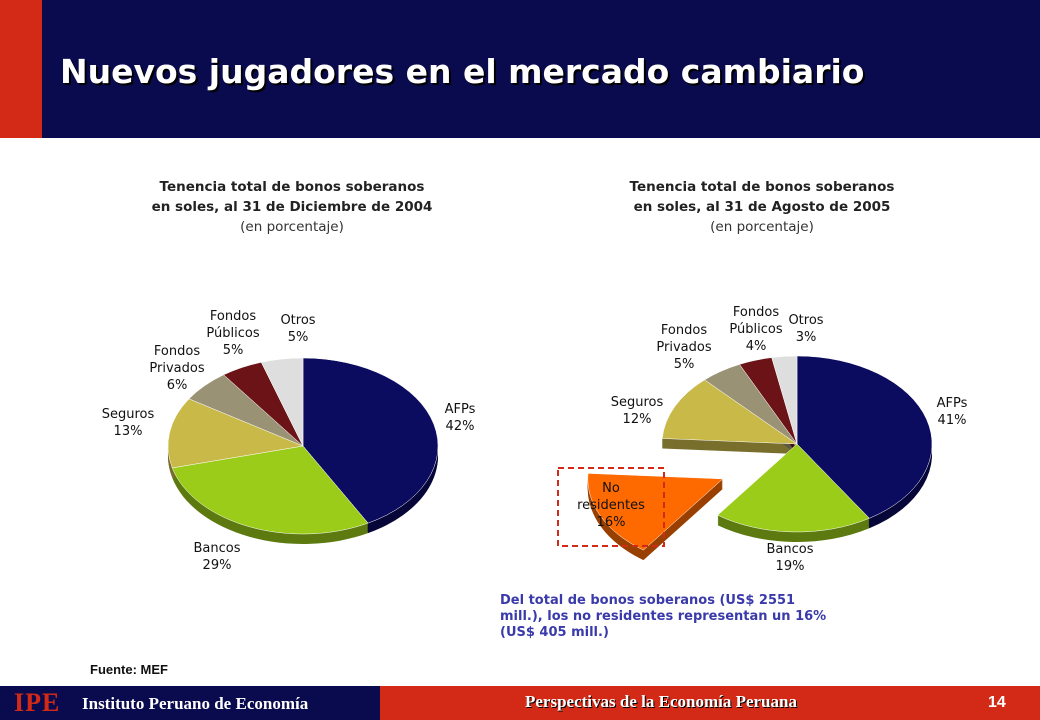 The height and width of the screenshot is (720, 1040). Describe the element at coordinates (129, 669) in the screenshot. I see `source-note: Fuente: MEF` at that location.